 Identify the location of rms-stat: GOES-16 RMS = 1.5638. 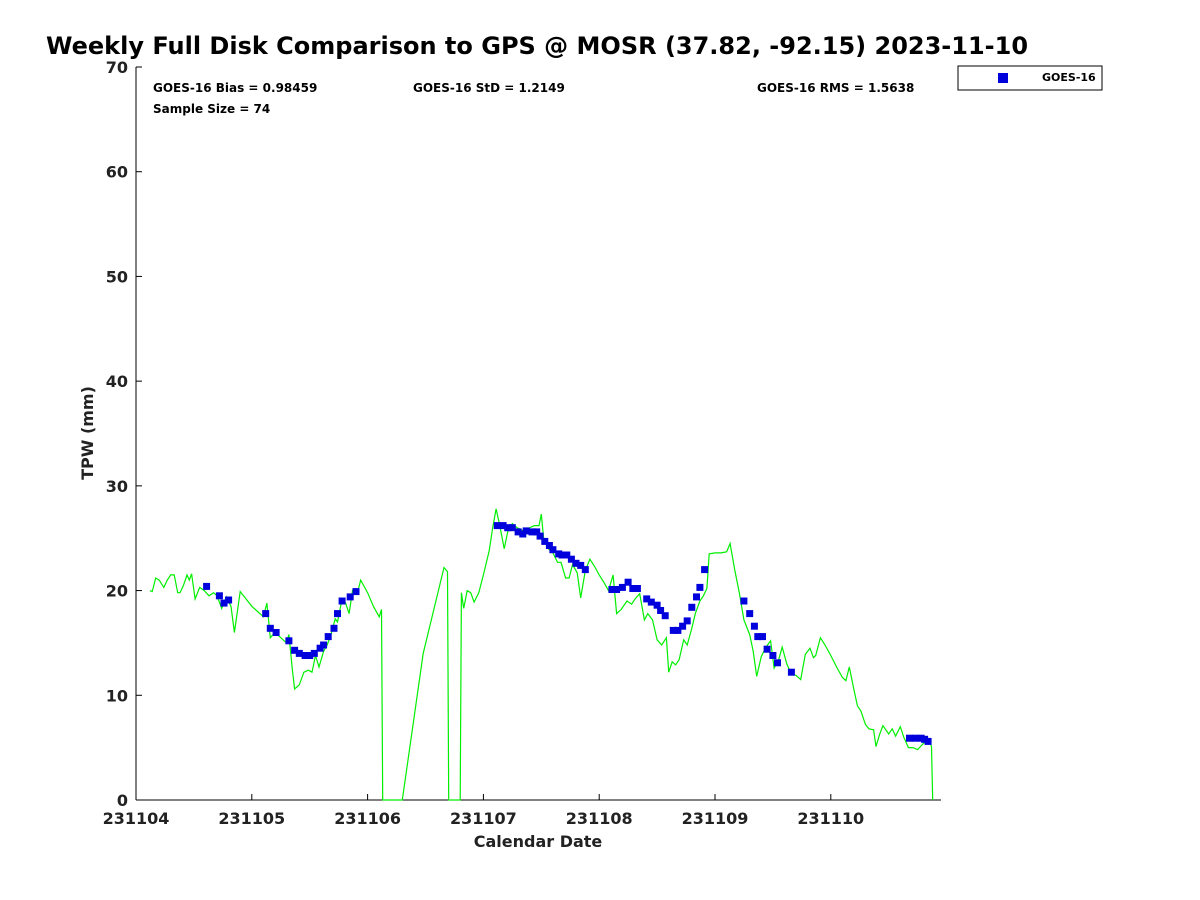
(835, 88).